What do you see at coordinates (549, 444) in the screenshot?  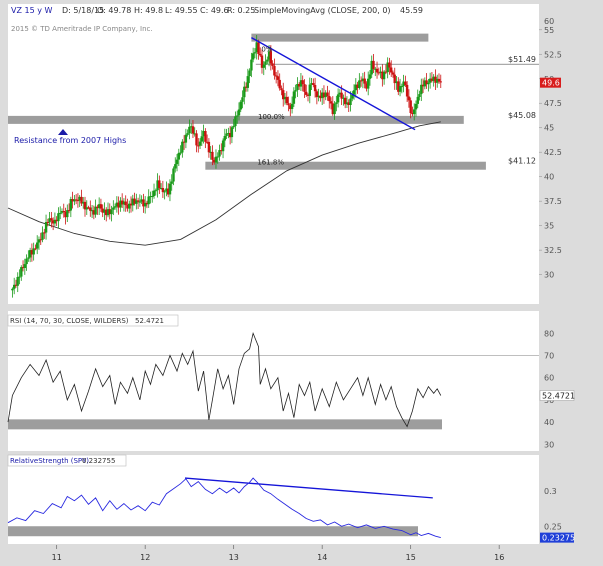 I see `rsi-y-tick-label: 30` at bounding box center [549, 444].